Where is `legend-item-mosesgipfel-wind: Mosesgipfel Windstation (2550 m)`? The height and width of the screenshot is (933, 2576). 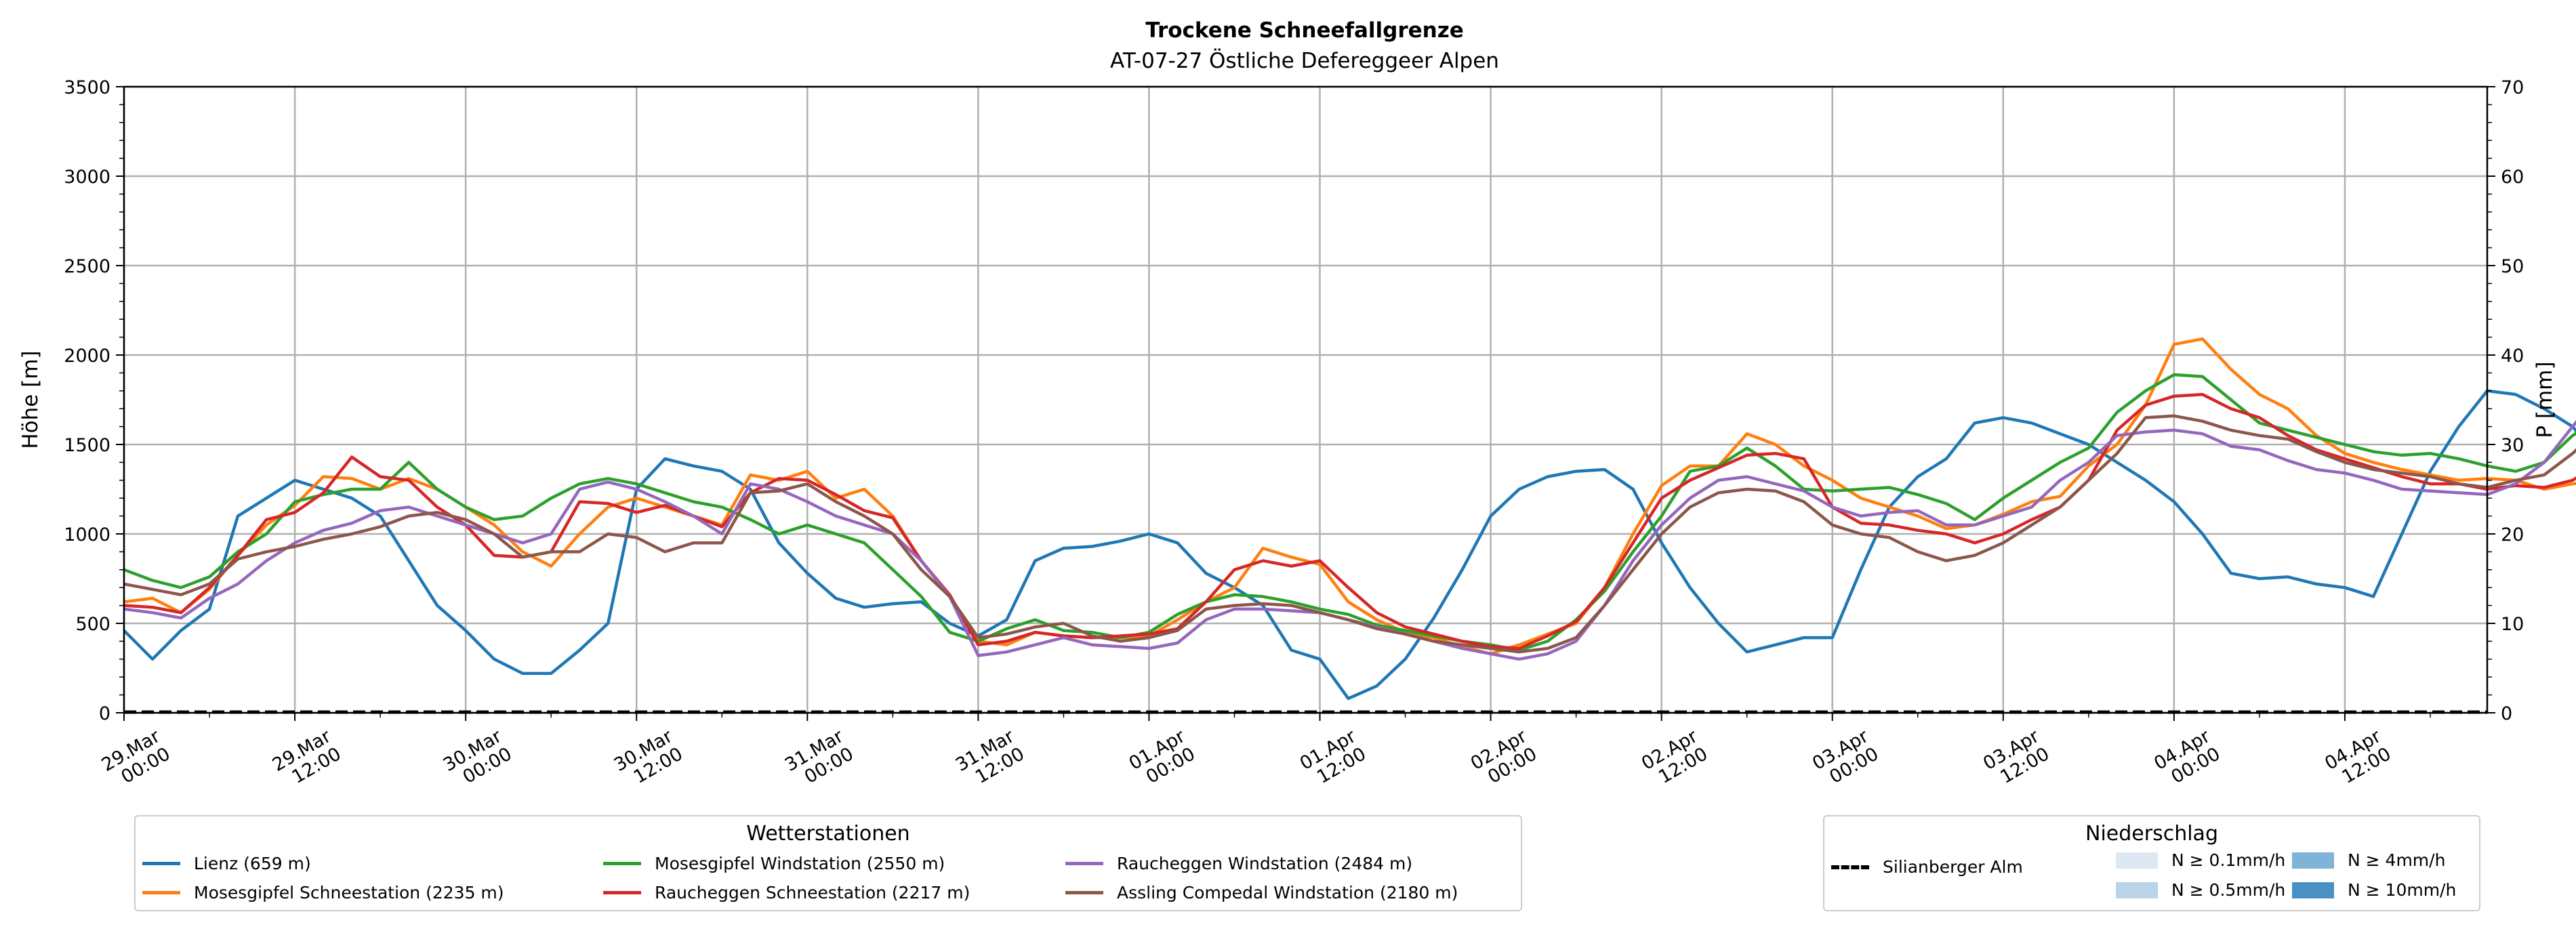
legend-item-mosesgipfel-wind: Mosesgipfel Windstation (2550 m) is located at coordinates (774, 863).